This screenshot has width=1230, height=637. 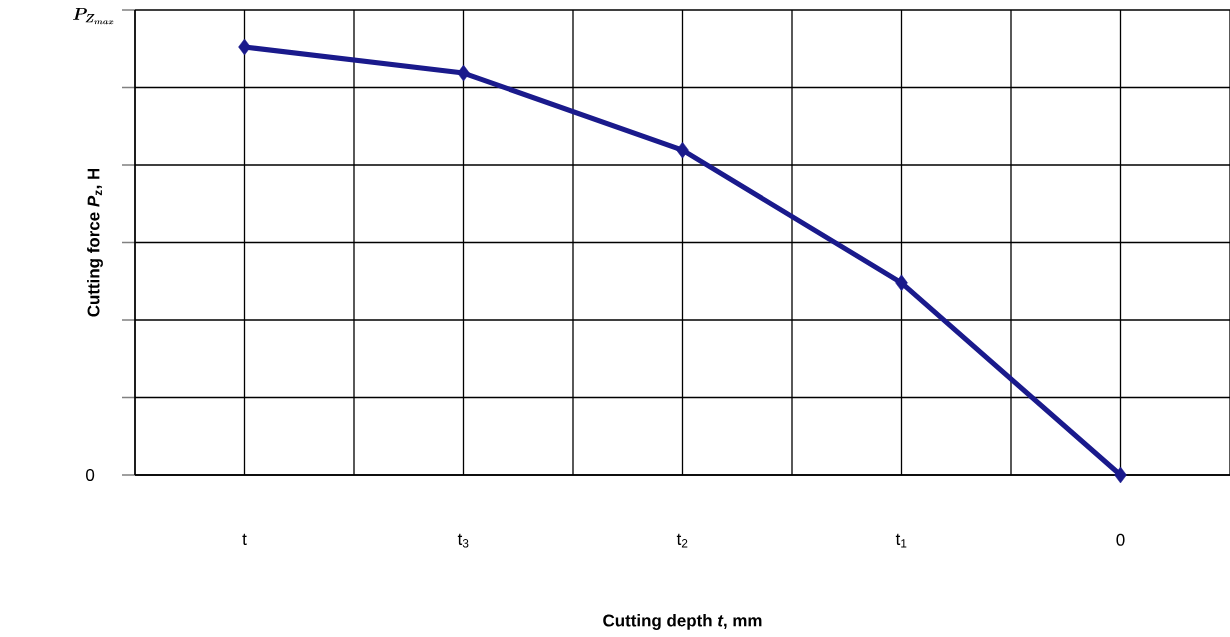 What do you see at coordinates (901, 540) in the screenshot?
I see `x-tick-label: t$_{1}$` at bounding box center [901, 540].